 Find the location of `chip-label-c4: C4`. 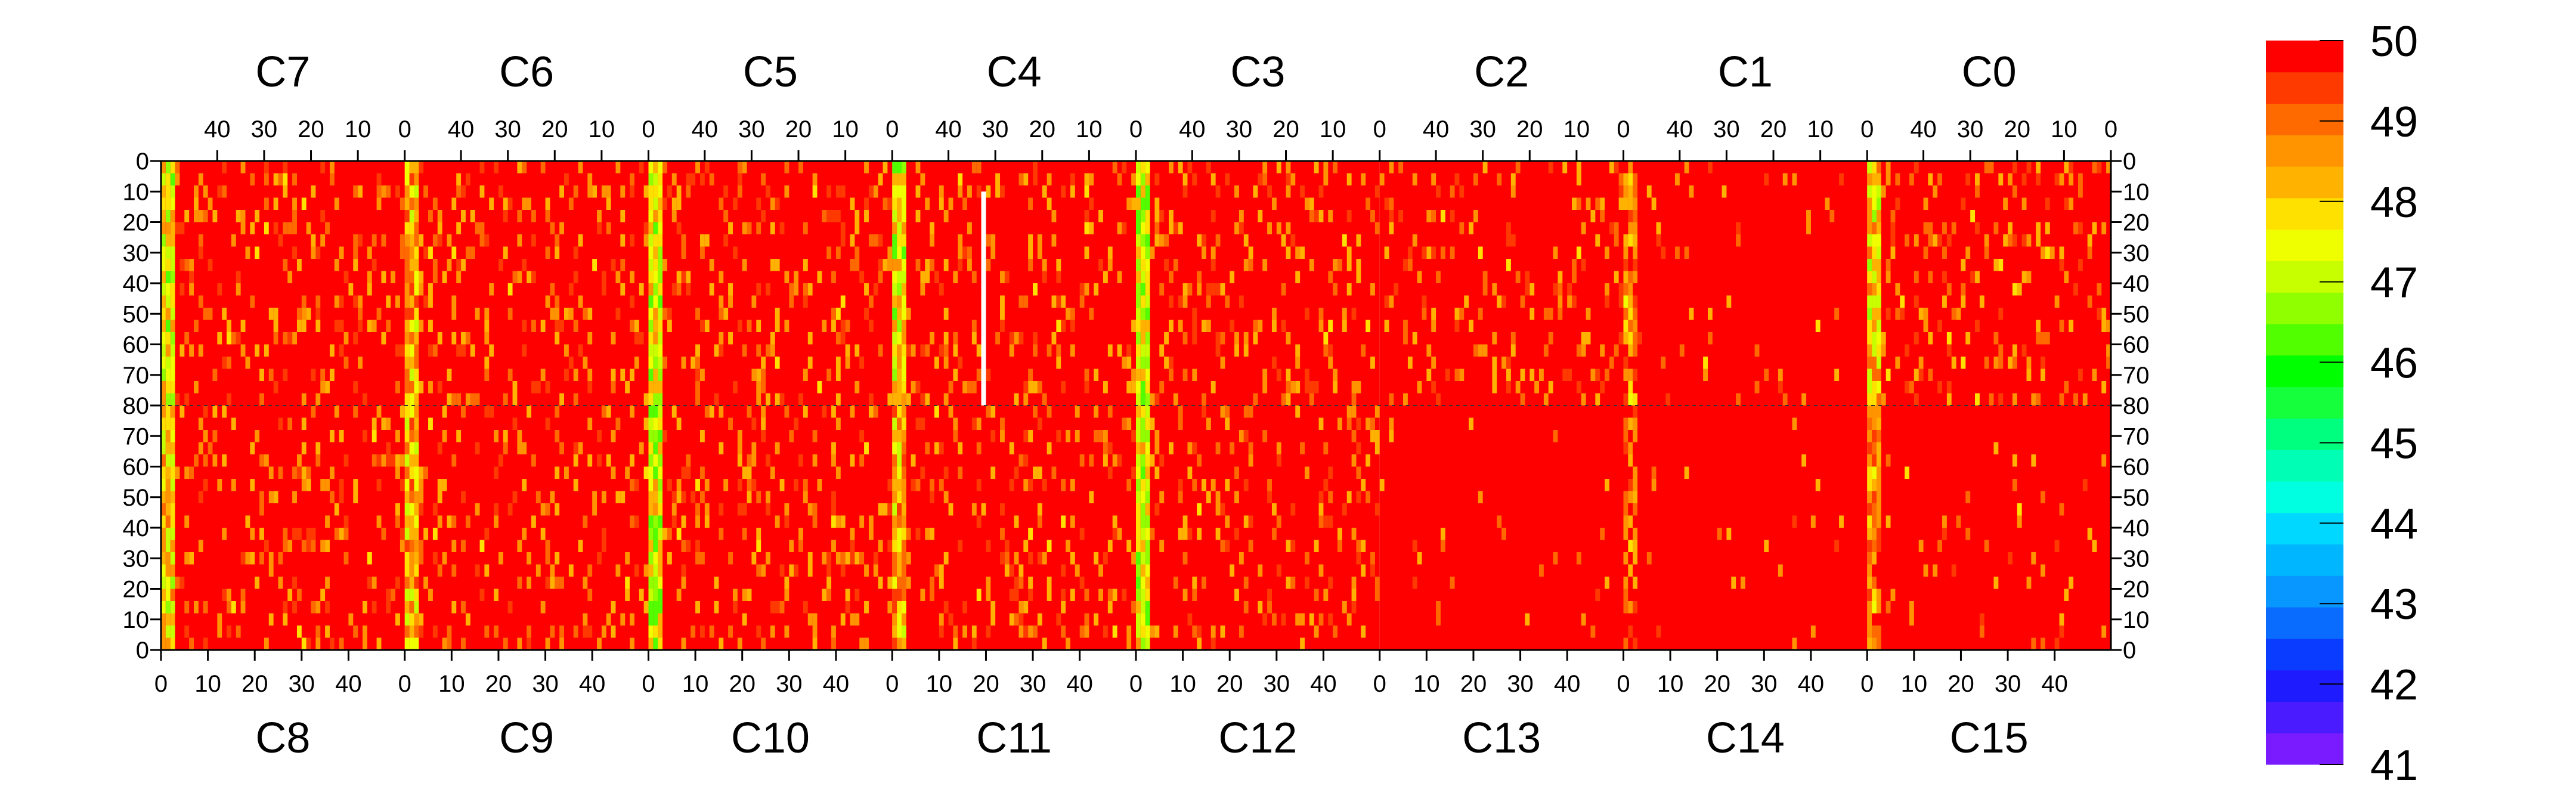

chip-label-c4: C4 is located at coordinates (1015, 72).